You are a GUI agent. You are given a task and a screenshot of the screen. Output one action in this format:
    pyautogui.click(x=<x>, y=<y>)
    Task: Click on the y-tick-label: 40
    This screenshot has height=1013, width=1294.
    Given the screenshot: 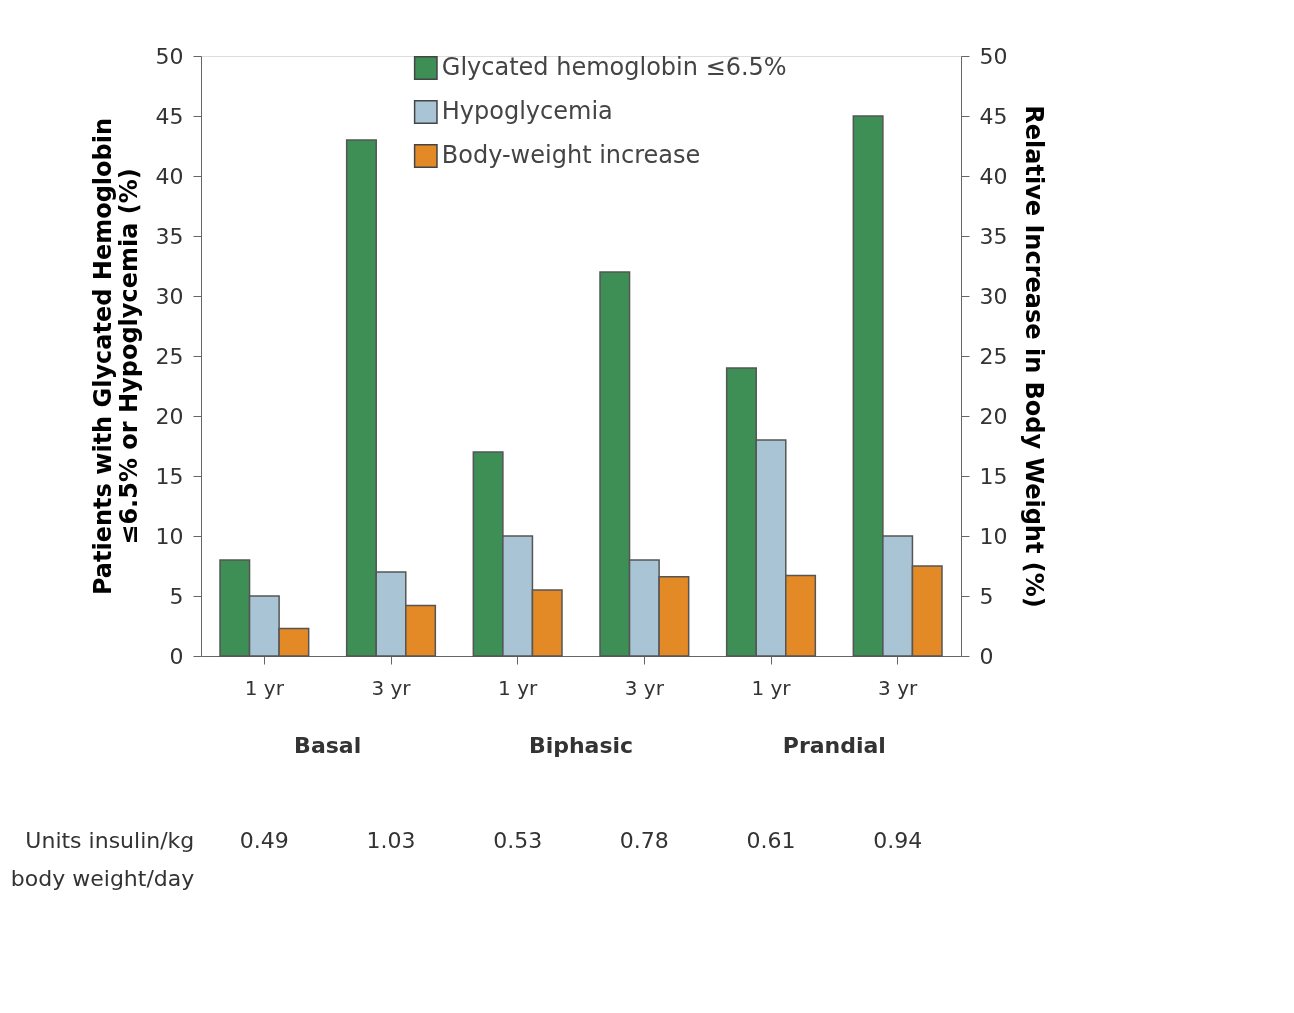 What is the action you would take?
    pyautogui.click(x=169, y=176)
    